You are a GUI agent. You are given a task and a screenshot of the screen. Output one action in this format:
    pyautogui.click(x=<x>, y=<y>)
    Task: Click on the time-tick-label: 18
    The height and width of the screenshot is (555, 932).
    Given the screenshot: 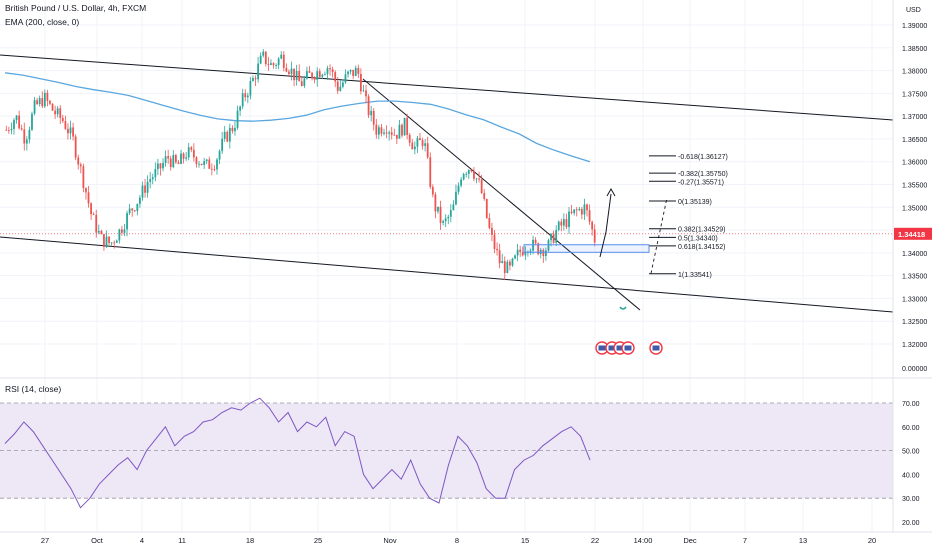 What is the action you would take?
    pyautogui.click(x=250, y=540)
    